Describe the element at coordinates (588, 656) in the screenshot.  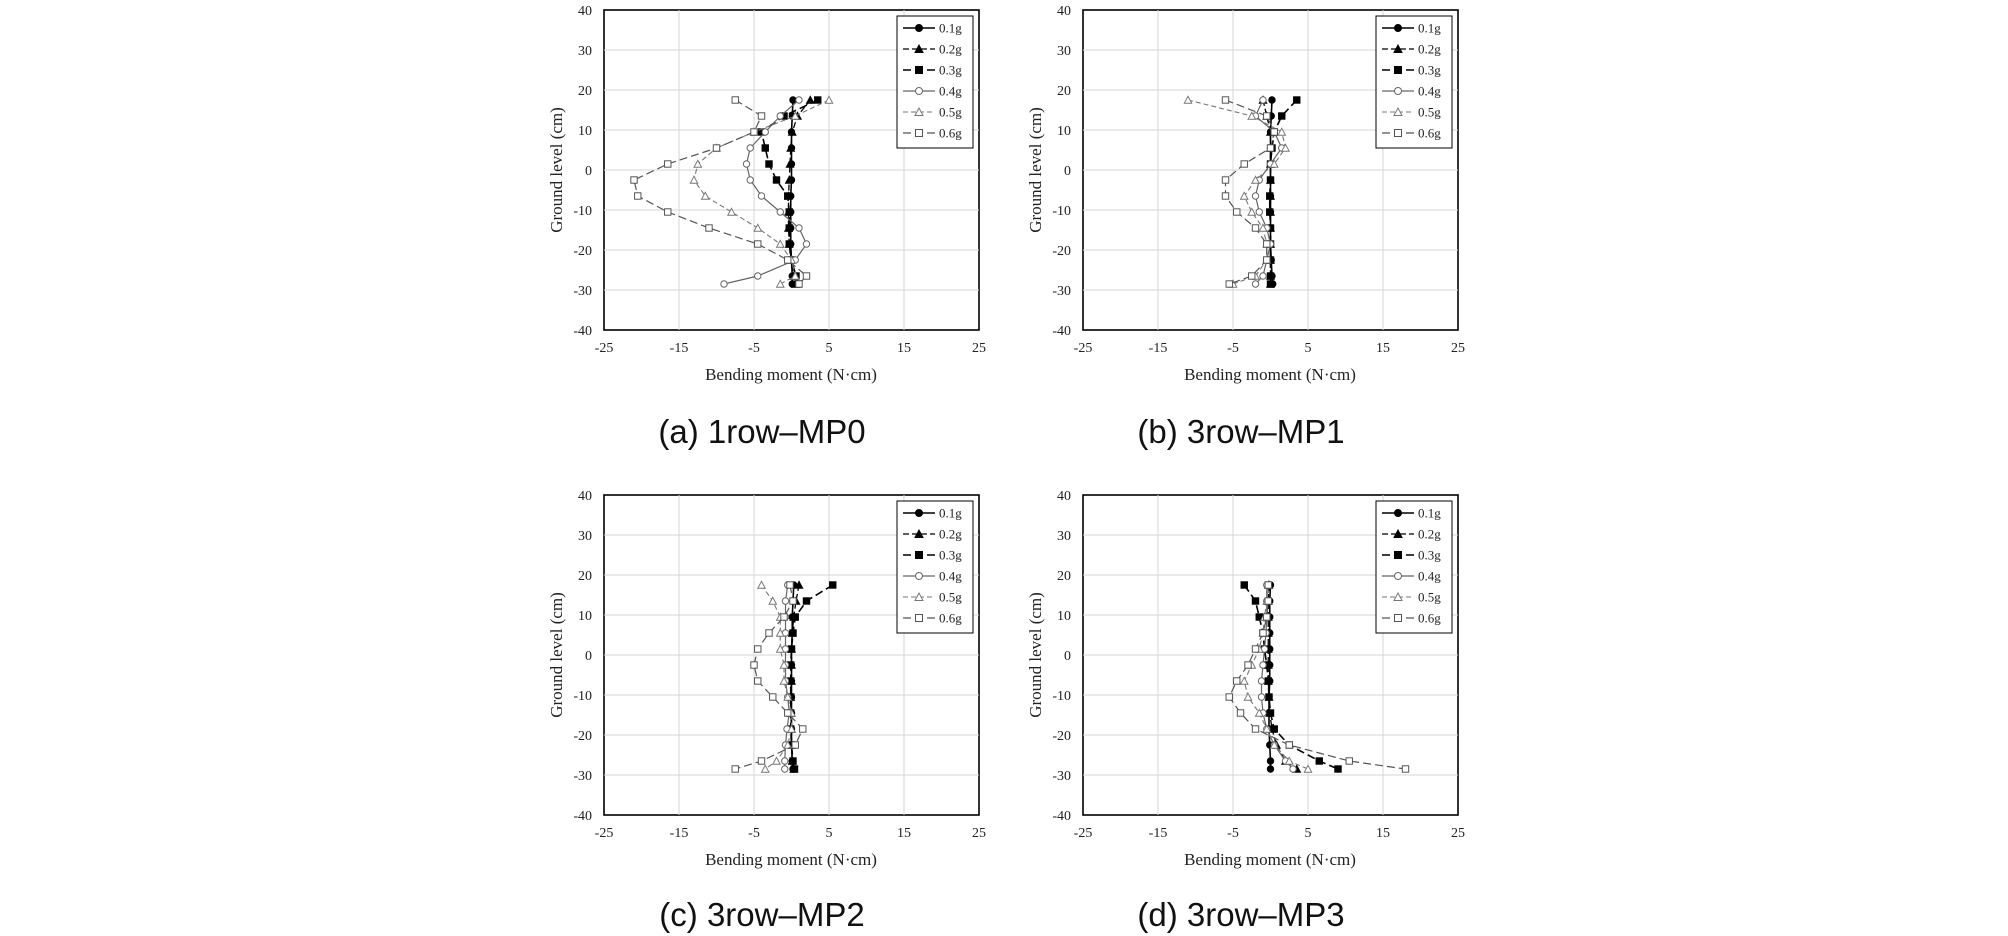
I see `y-tick-label: 0` at that location.